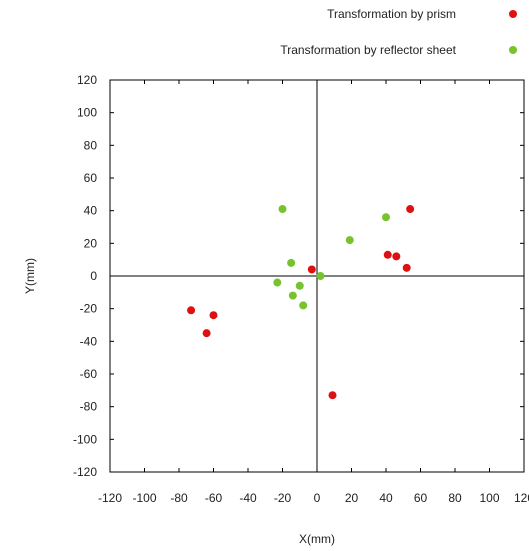 The width and height of the screenshot is (529, 551). What do you see at coordinates (30, 276) in the screenshot?
I see `y-axis-title: Y(mm)` at bounding box center [30, 276].